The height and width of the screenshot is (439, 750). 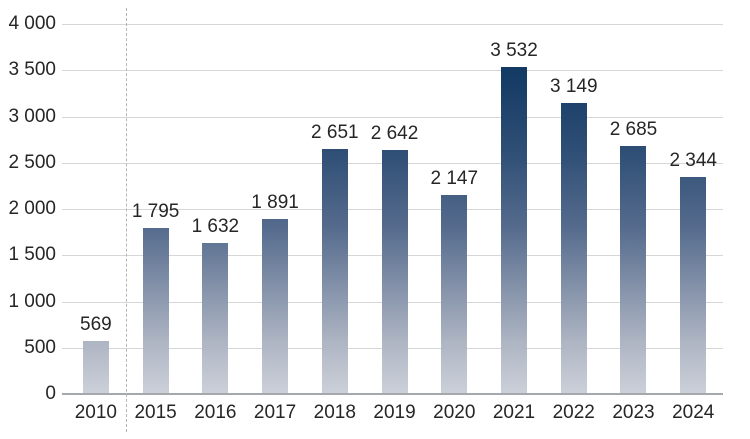 I want to click on x-axis-tick-label: 2021, so click(x=514, y=412).